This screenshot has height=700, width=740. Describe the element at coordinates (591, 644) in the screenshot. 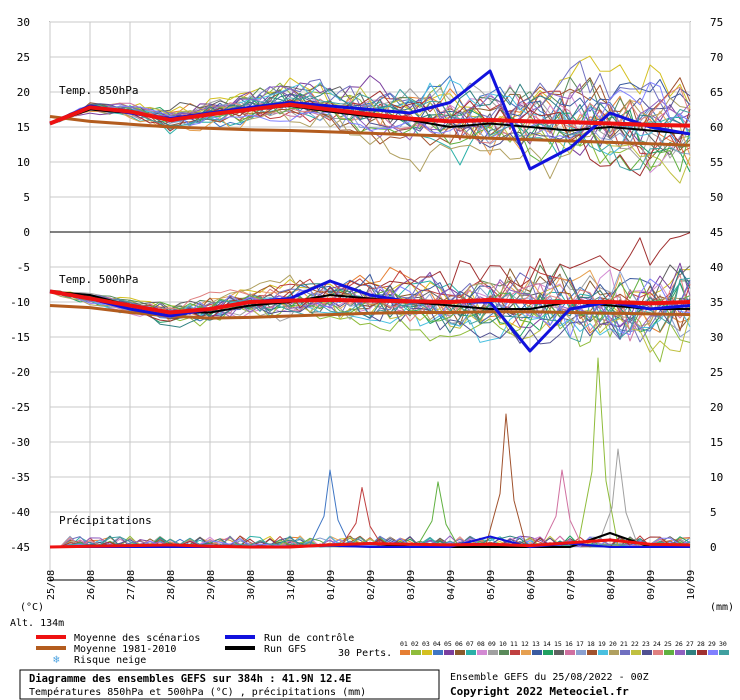

I see `member-legend-label: 18` at that location.